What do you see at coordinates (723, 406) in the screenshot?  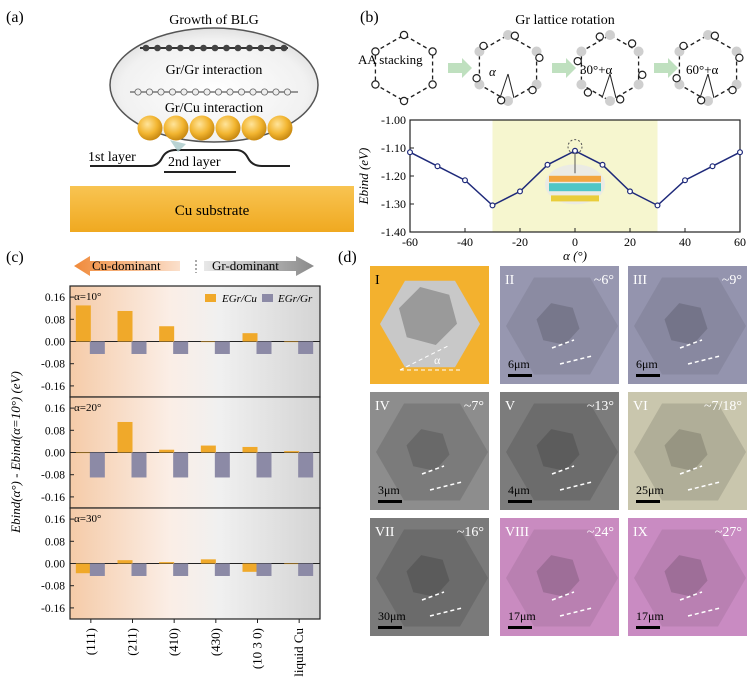 I see `rotation-angle-label: ~7/18°` at bounding box center [723, 406].